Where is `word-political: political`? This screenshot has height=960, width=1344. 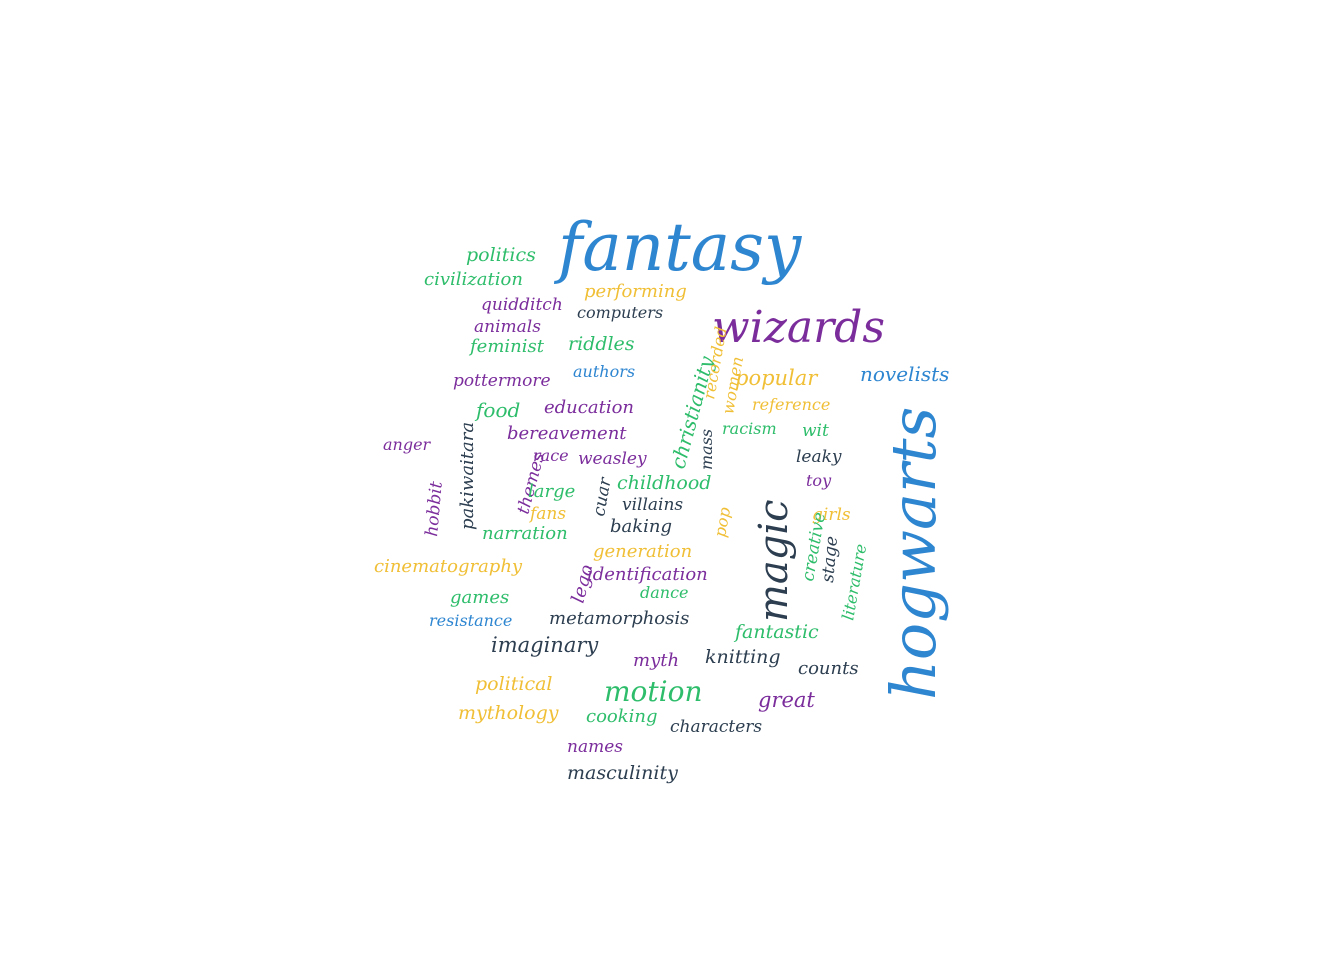 word-political: political is located at coordinates (514, 684).